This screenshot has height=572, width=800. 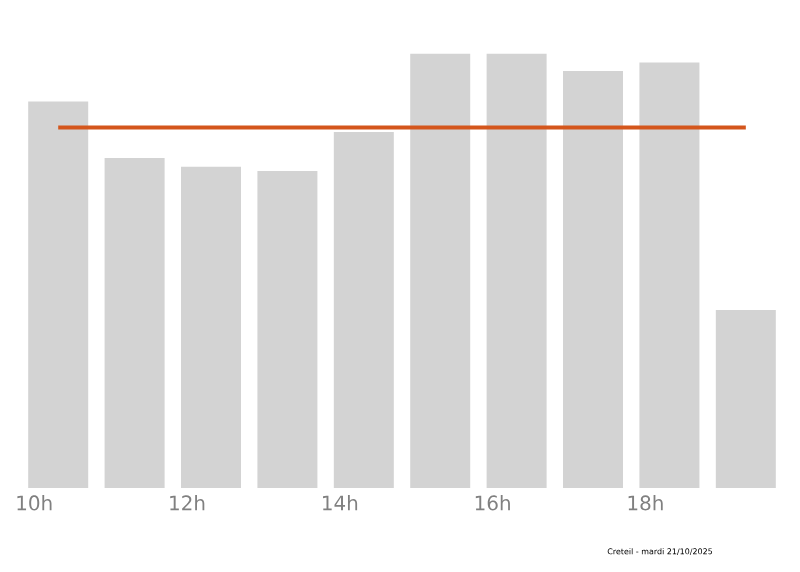 I want to click on x-tick-label: 12h, so click(x=187, y=503).